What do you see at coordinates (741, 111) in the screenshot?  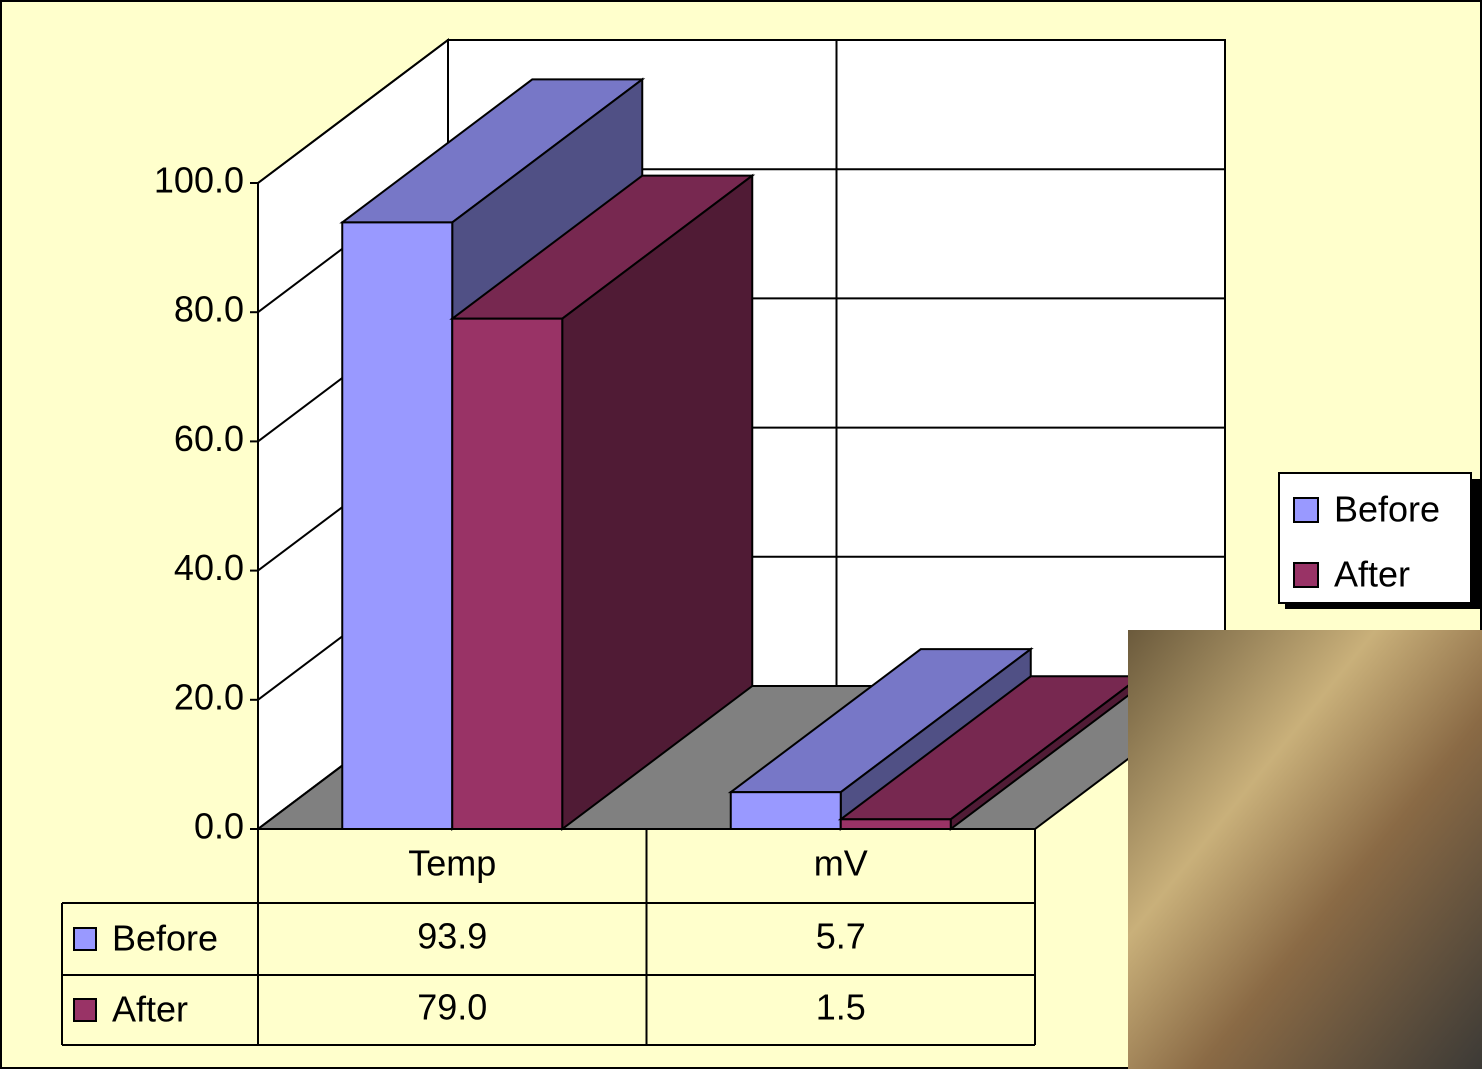 I see `grid-line` at bounding box center [741, 111].